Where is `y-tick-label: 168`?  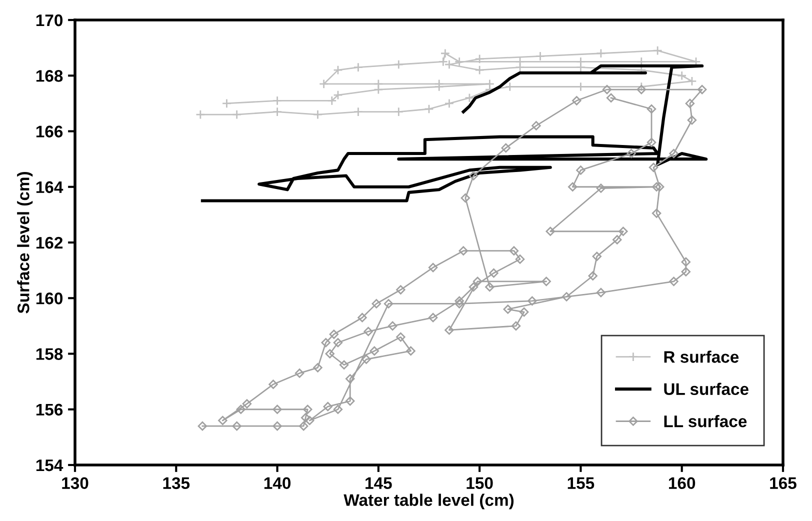
y-tick-label: 168 is located at coordinates (49, 76).